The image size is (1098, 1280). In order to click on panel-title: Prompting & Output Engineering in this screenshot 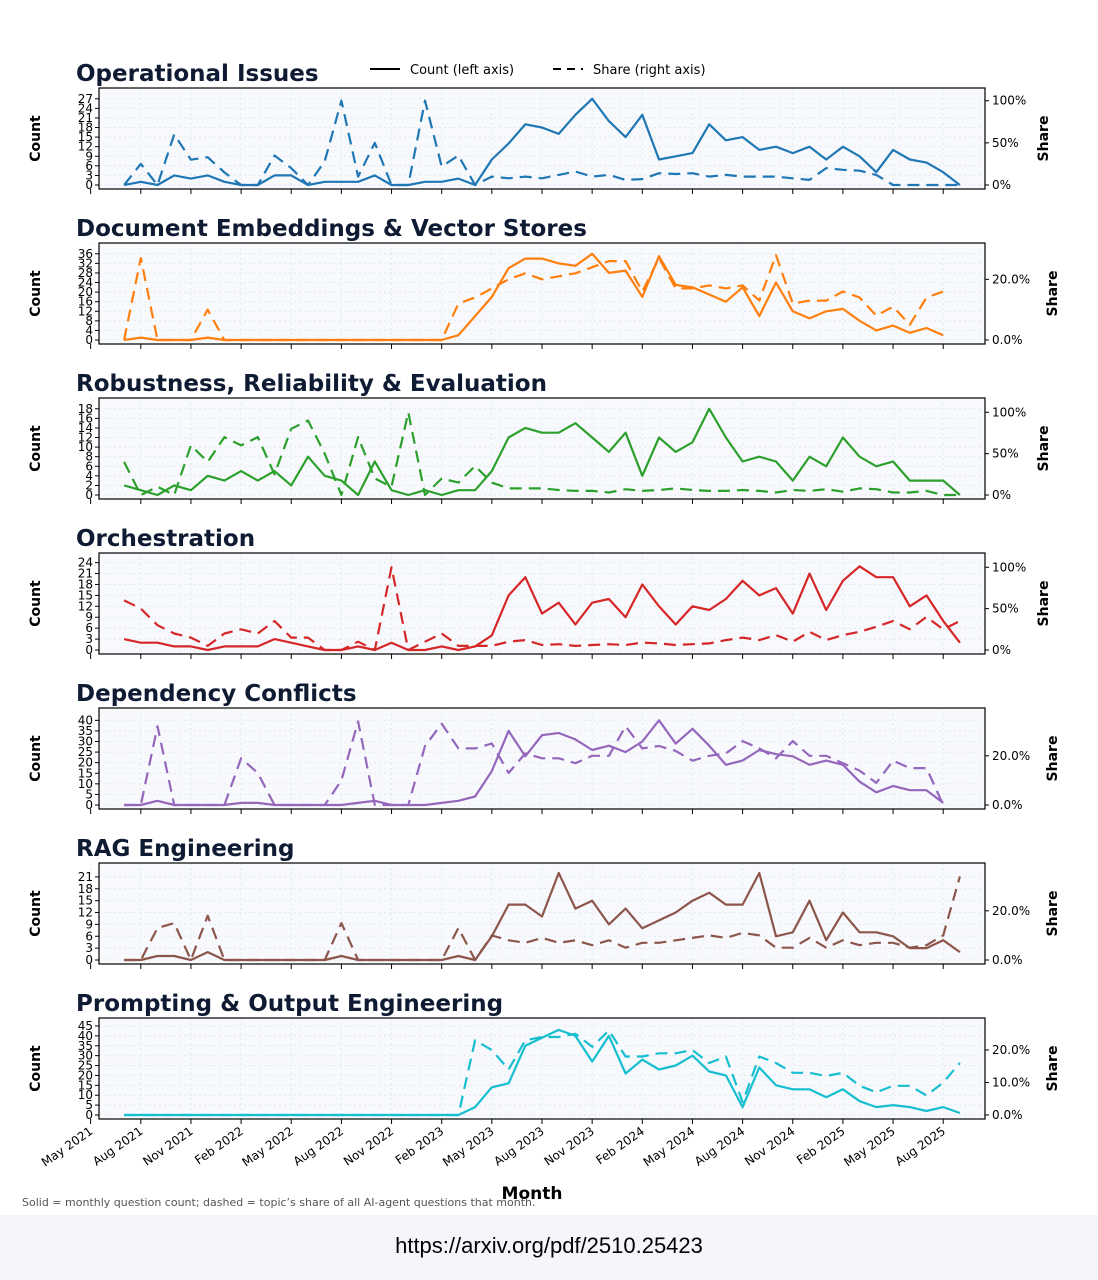, I will do `click(289, 1004)`.